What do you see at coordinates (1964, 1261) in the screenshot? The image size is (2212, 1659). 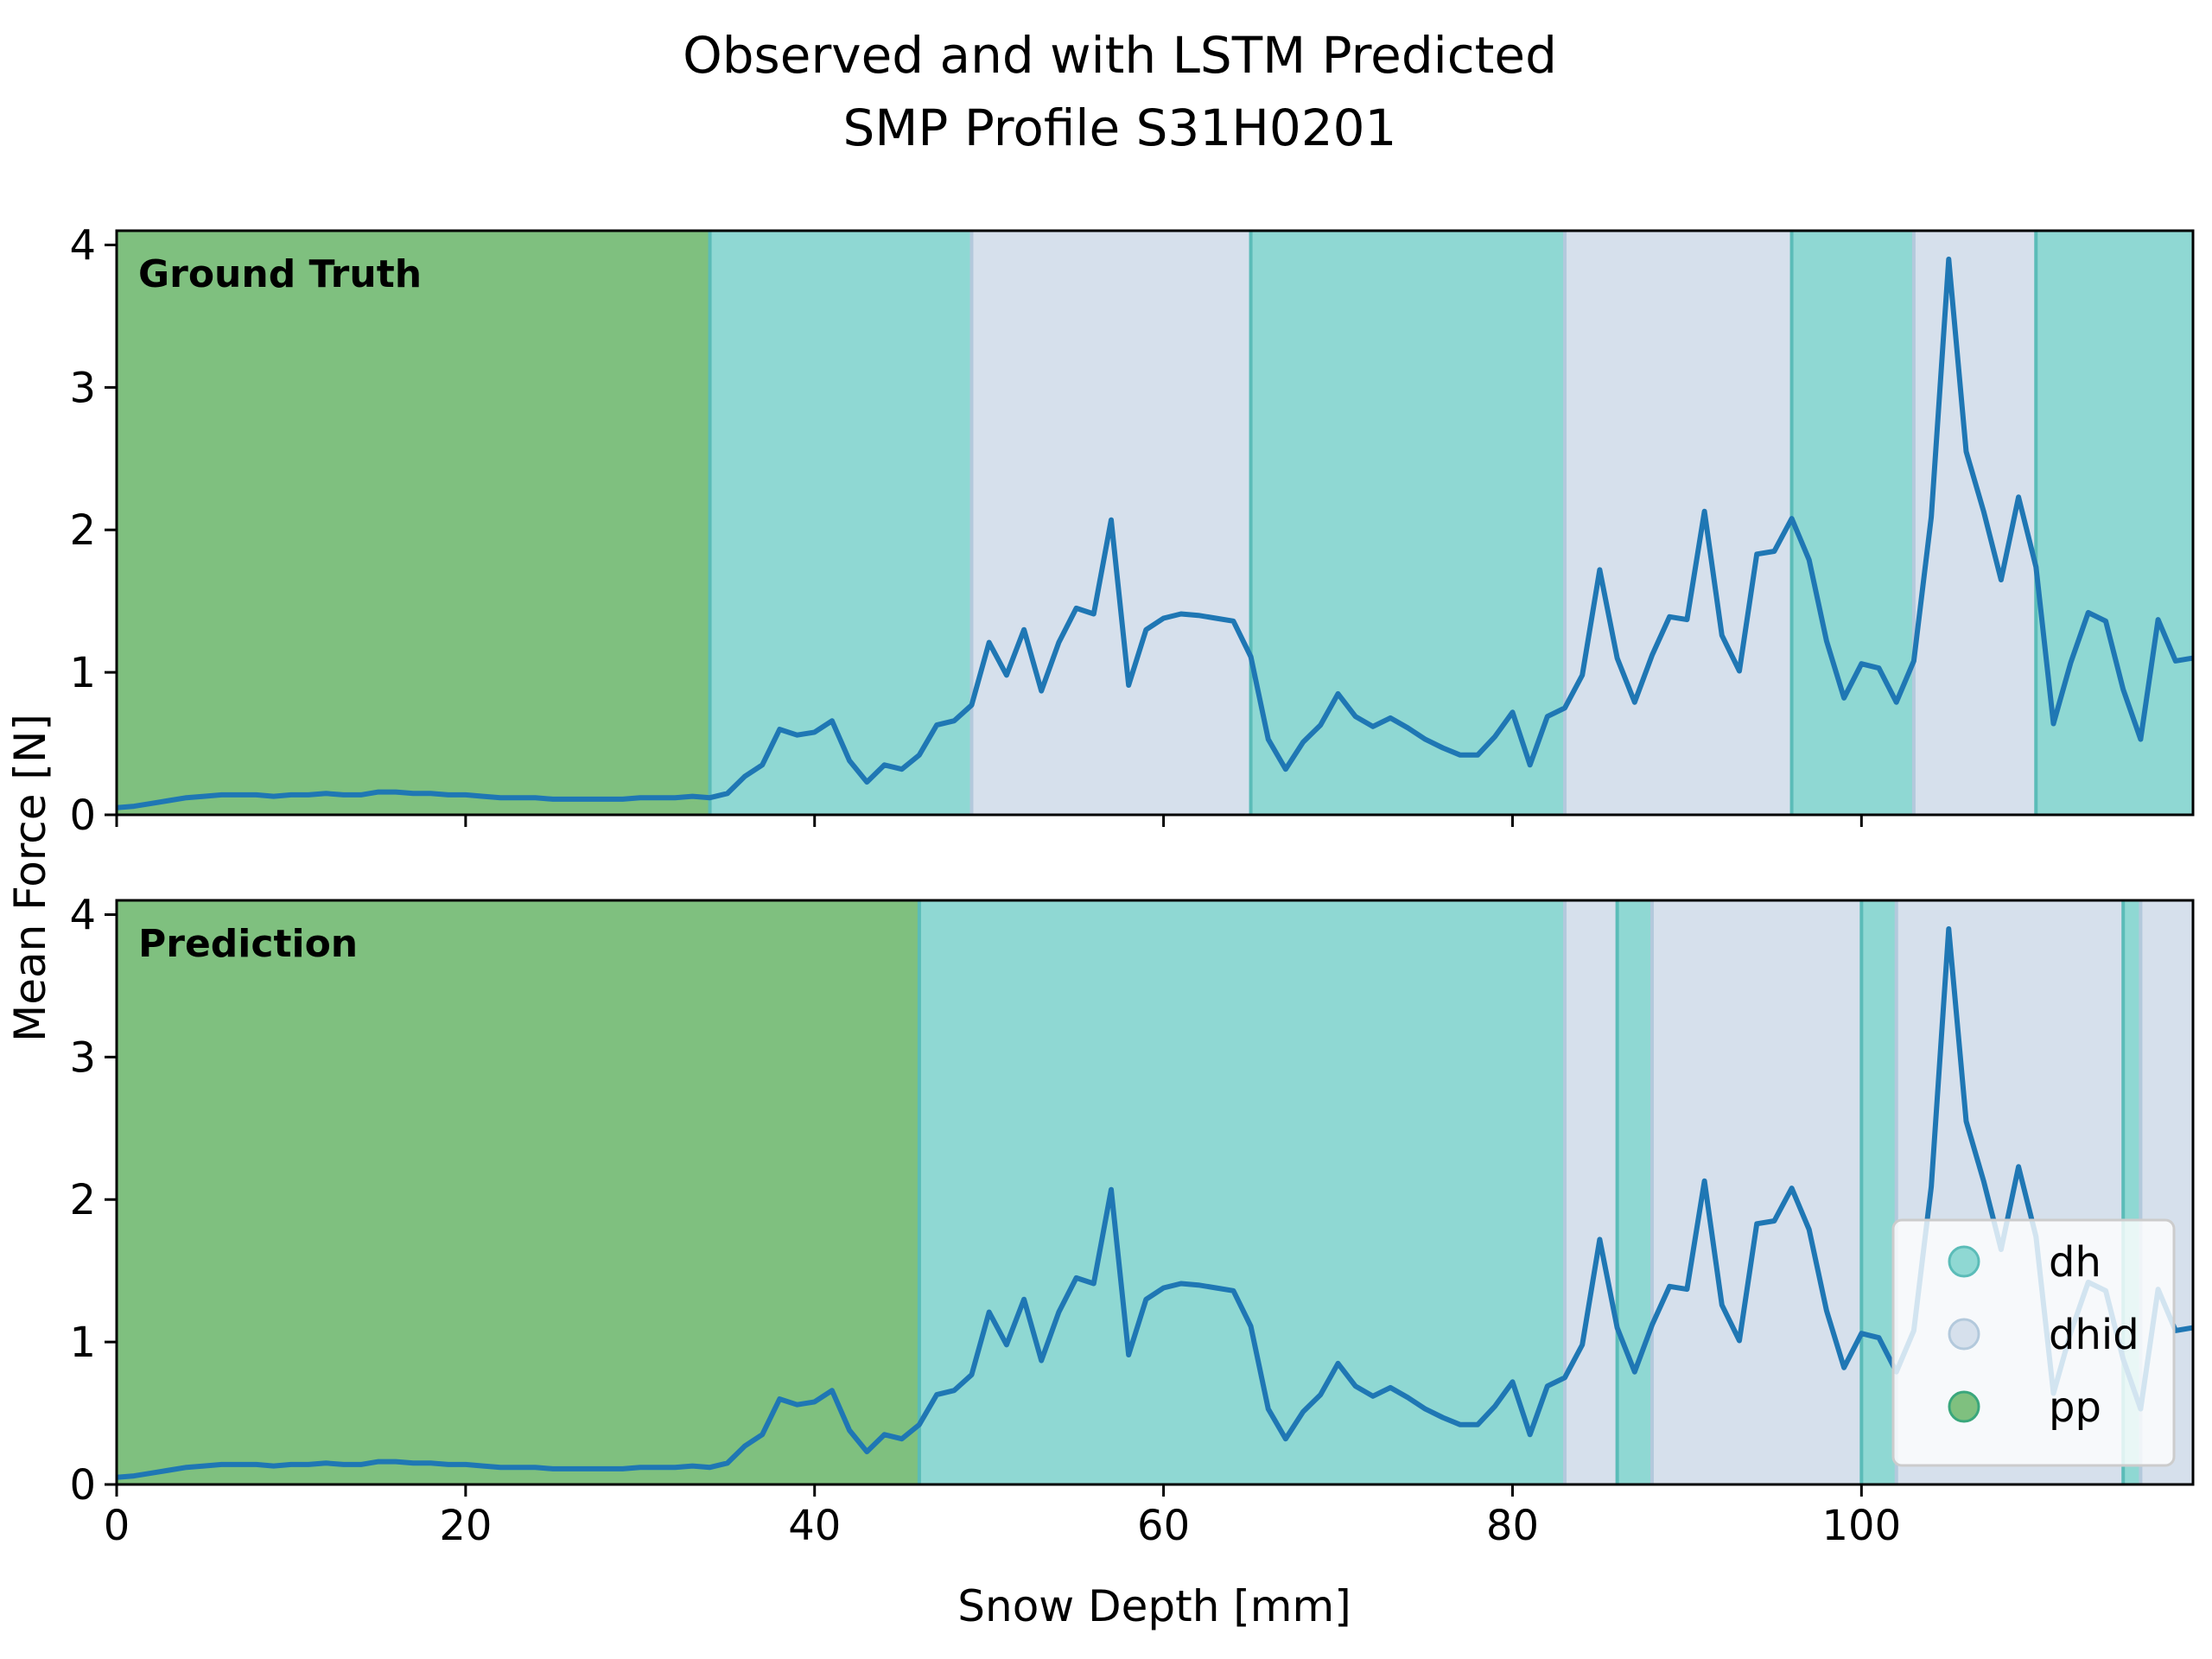 I see `legend-marker-dh` at bounding box center [1964, 1261].